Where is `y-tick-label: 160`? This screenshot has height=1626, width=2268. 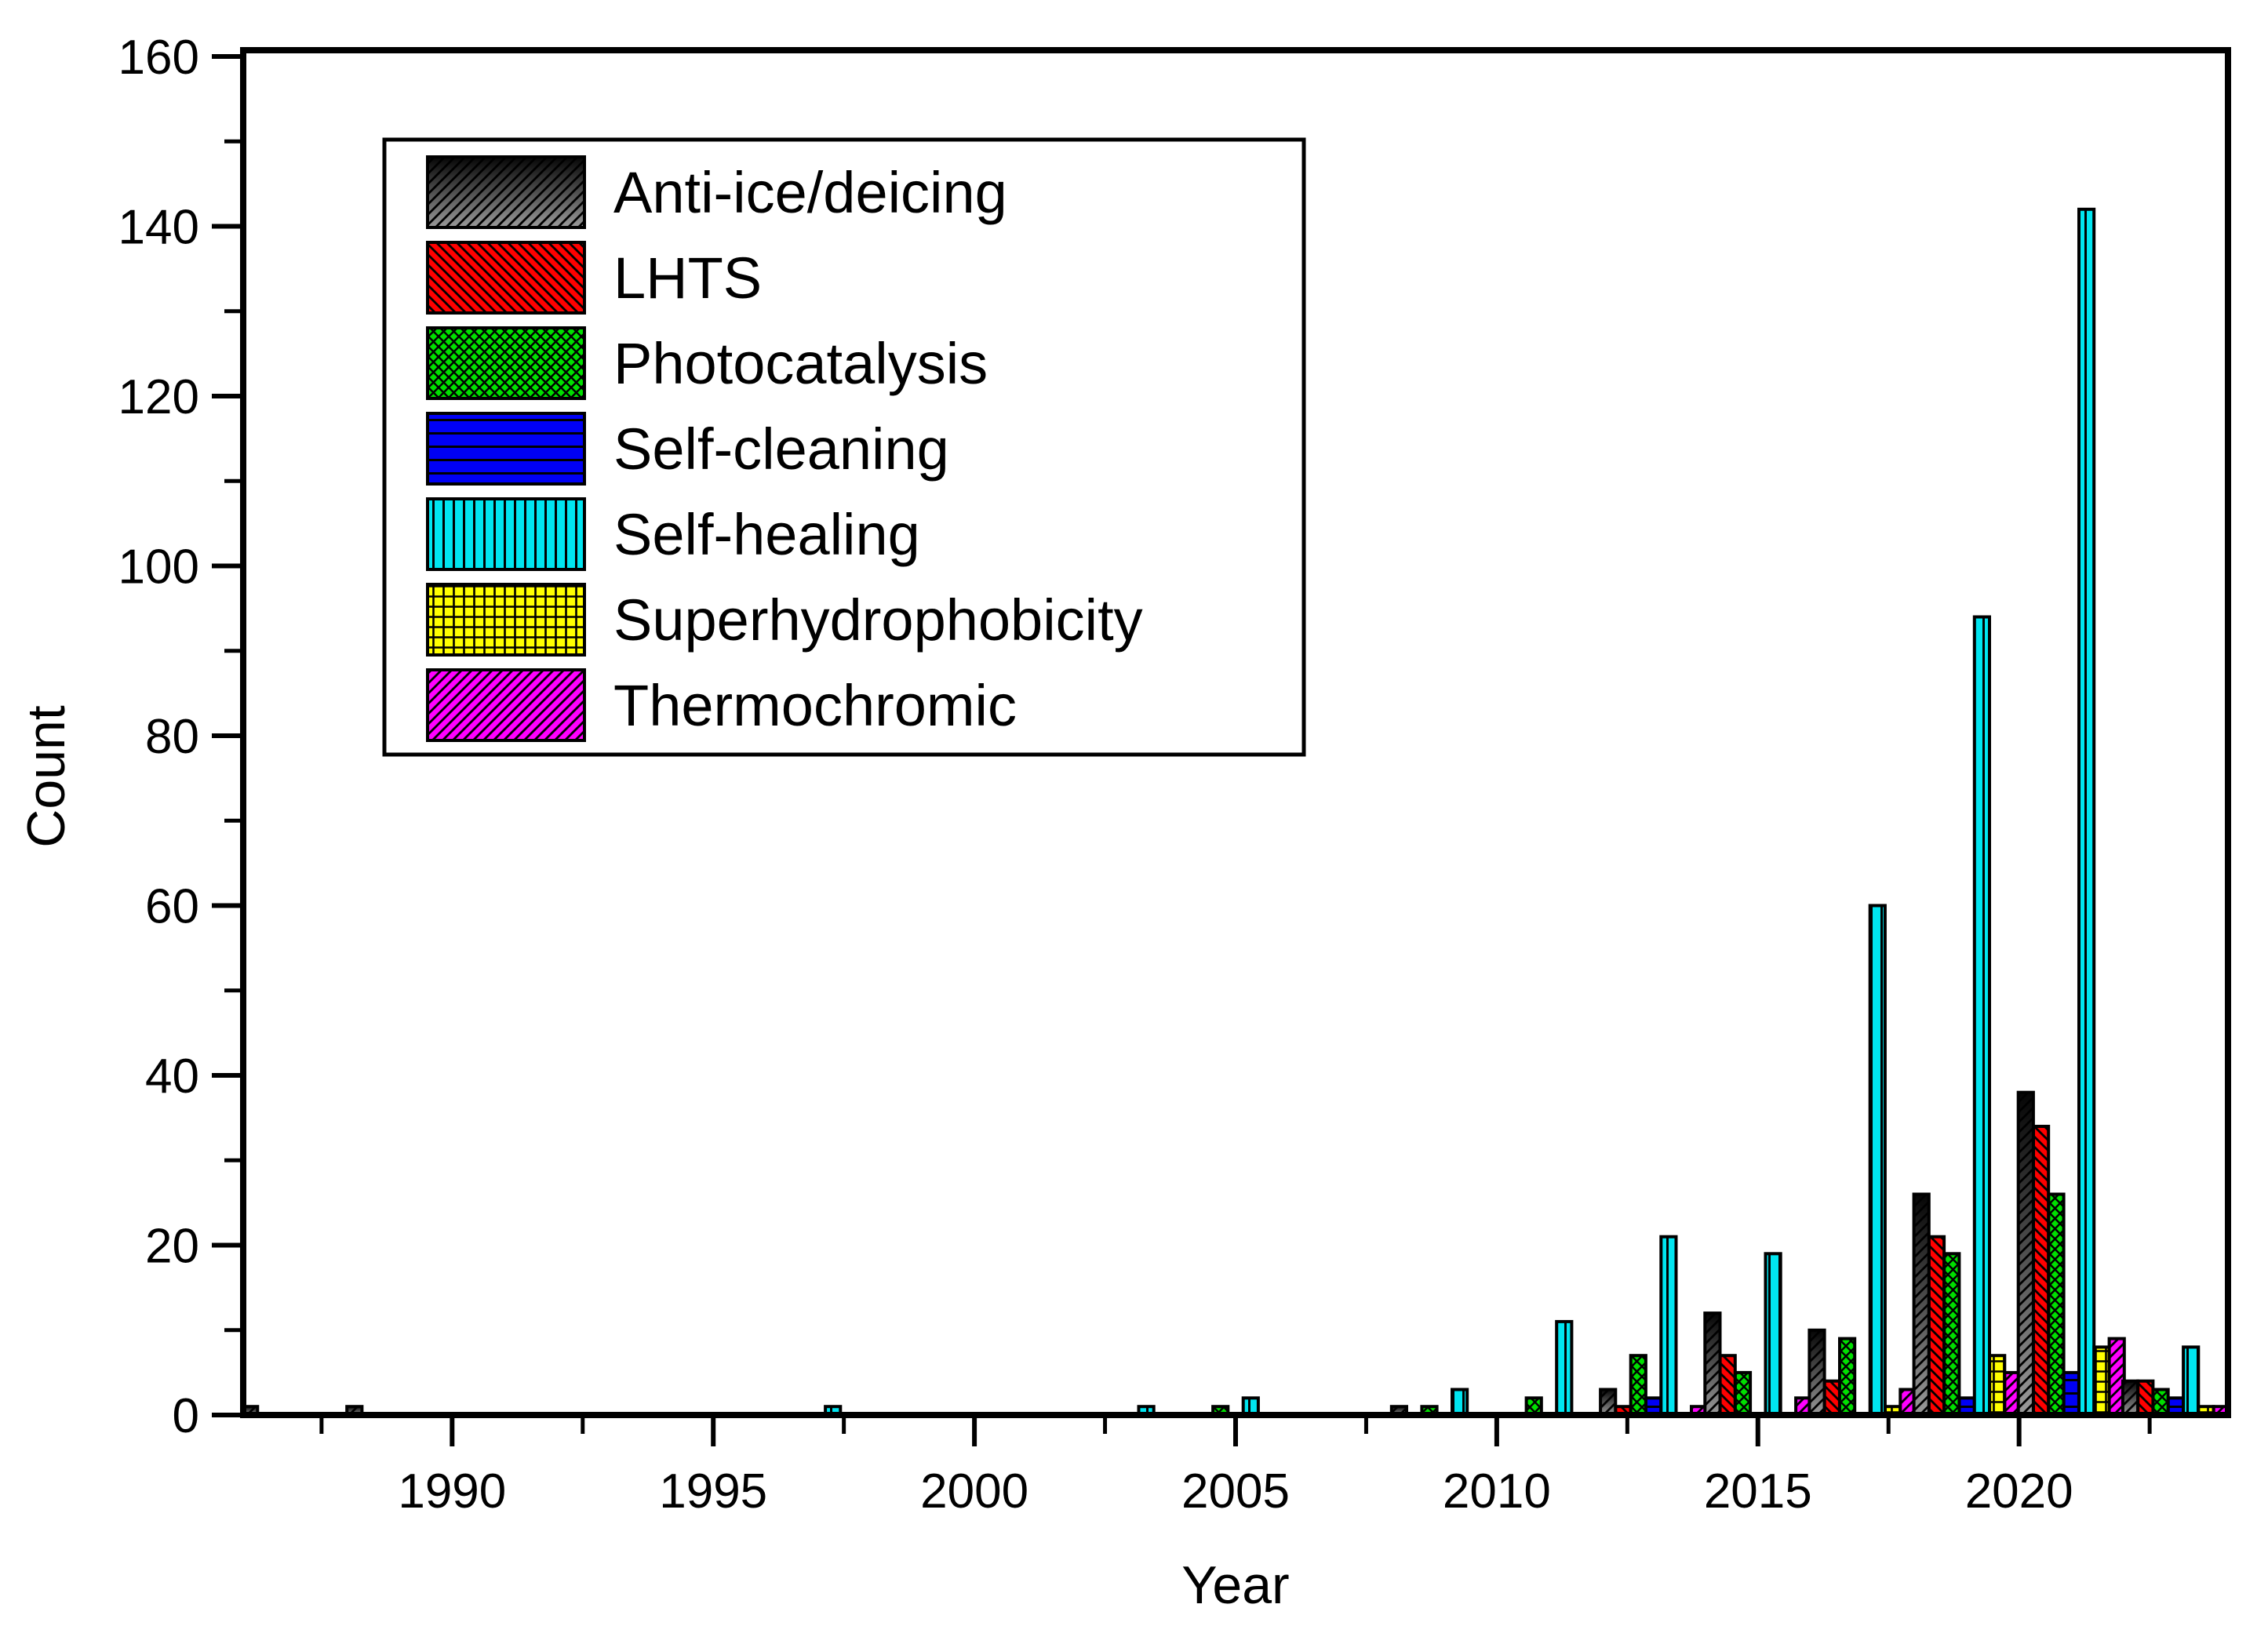 y-tick-label: 160 is located at coordinates (158, 58).